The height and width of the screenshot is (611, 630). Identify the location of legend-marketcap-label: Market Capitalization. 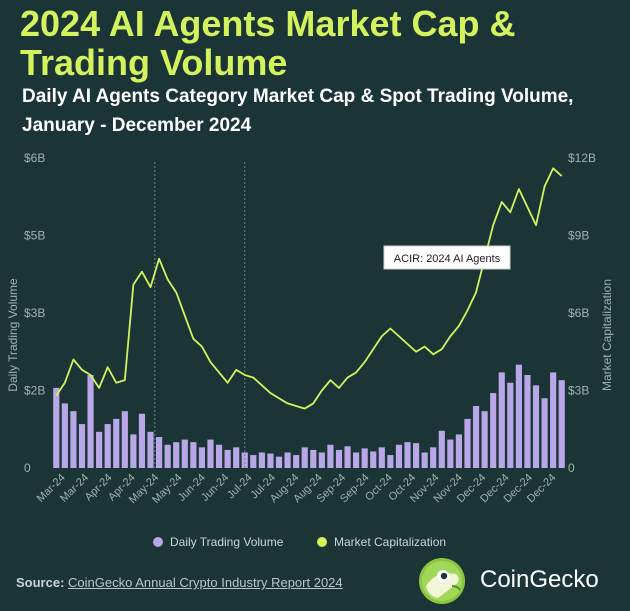
(390, 542).